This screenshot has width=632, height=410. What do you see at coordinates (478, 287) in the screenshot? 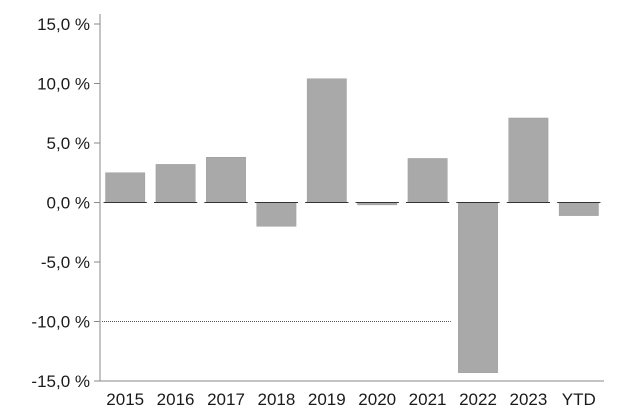
I see `bar-2022` at bounding box center [478, 287].